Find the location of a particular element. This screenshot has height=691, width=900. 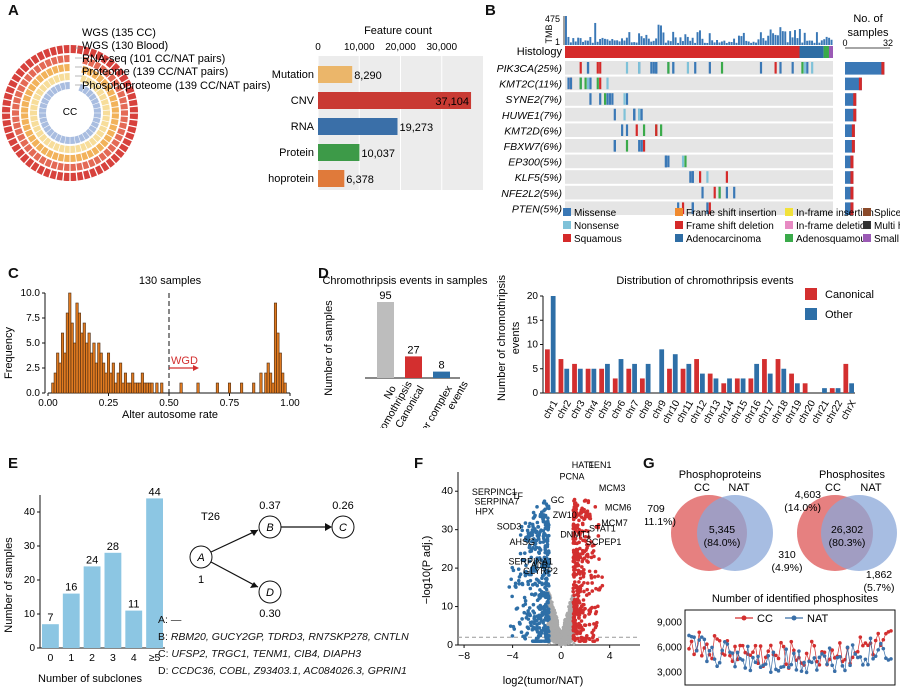

venn1-right-only-pct: (4.9%) is located at coordinates (787, 568).